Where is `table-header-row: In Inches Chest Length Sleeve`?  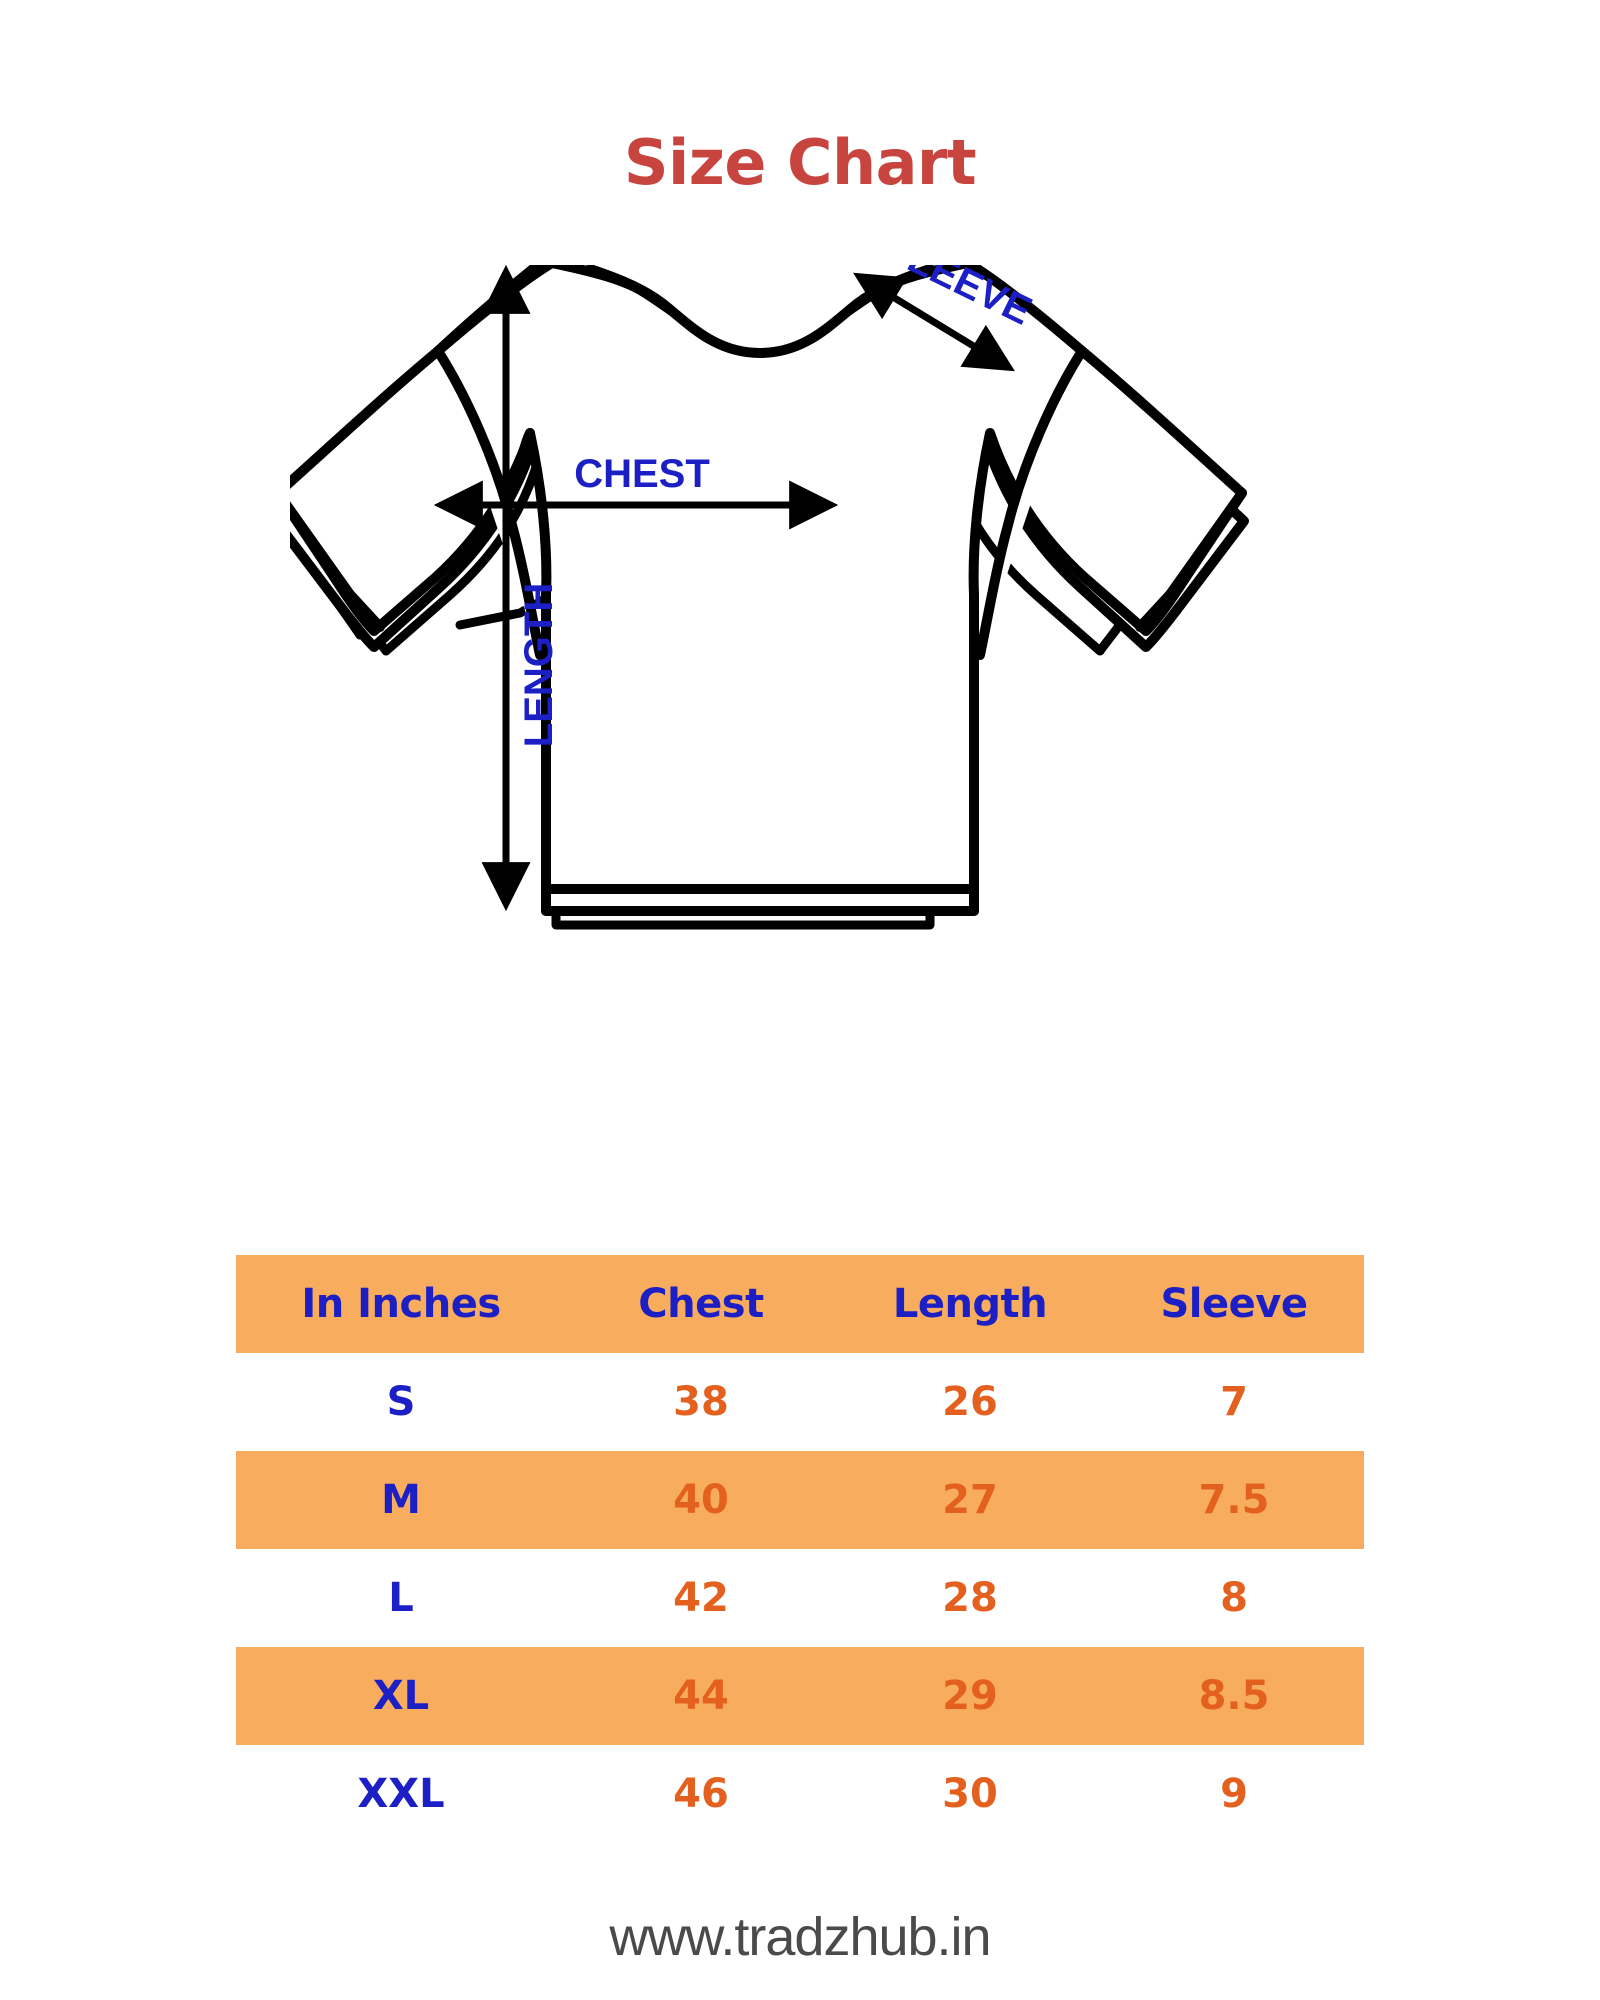 table-header-row: In Inches Chest Length Sleeve is located at coordinates (800, 1304).